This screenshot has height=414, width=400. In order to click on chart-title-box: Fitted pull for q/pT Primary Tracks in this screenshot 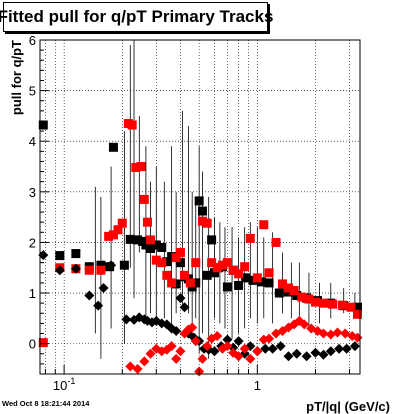, I will do `click(136, 17)`.